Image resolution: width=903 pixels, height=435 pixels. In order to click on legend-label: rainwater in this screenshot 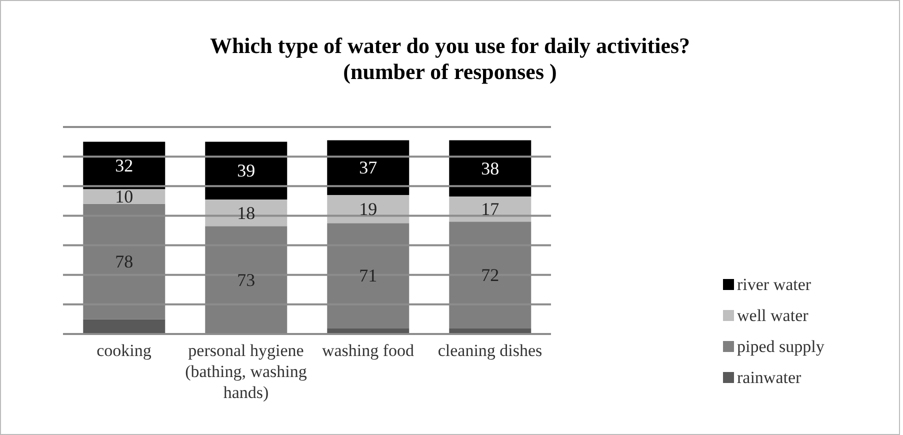, I will do `click(769, 377)`.